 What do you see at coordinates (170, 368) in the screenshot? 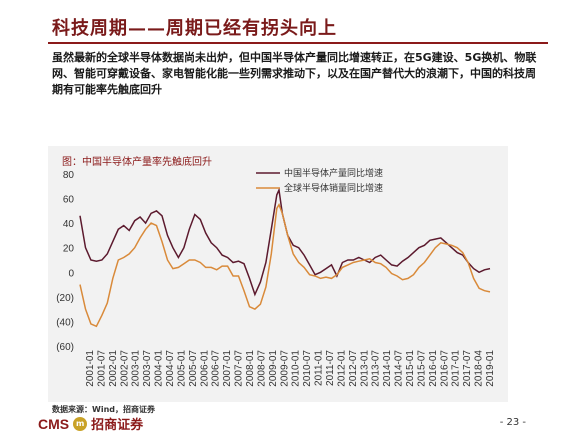
I see `x-tick-label: 2004-07` at bounding box center [170, 368].